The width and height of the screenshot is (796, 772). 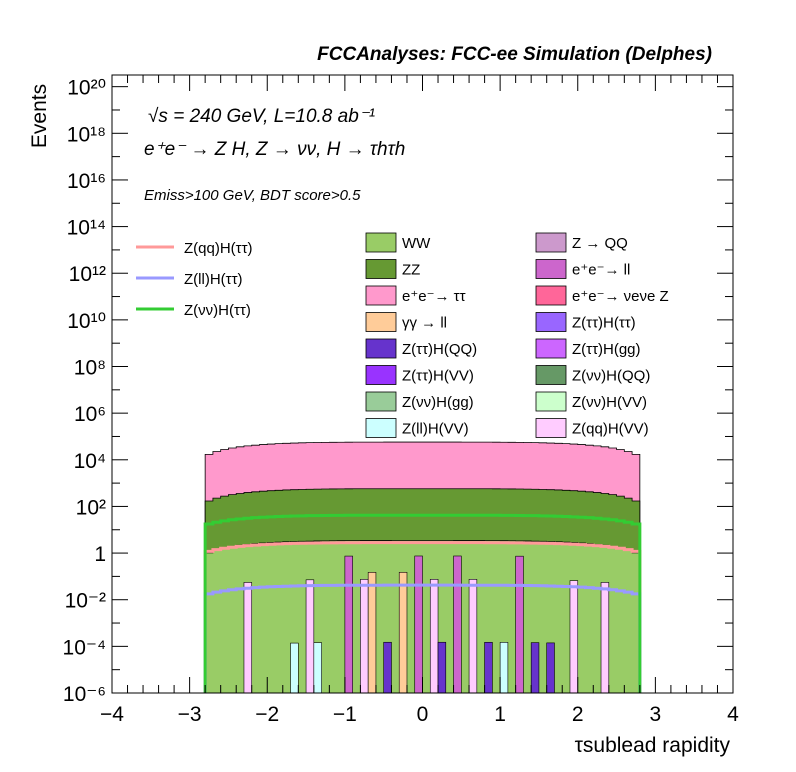 I want to click on x-axis-label: τsublead rapidity, so click(x=653, y=745).